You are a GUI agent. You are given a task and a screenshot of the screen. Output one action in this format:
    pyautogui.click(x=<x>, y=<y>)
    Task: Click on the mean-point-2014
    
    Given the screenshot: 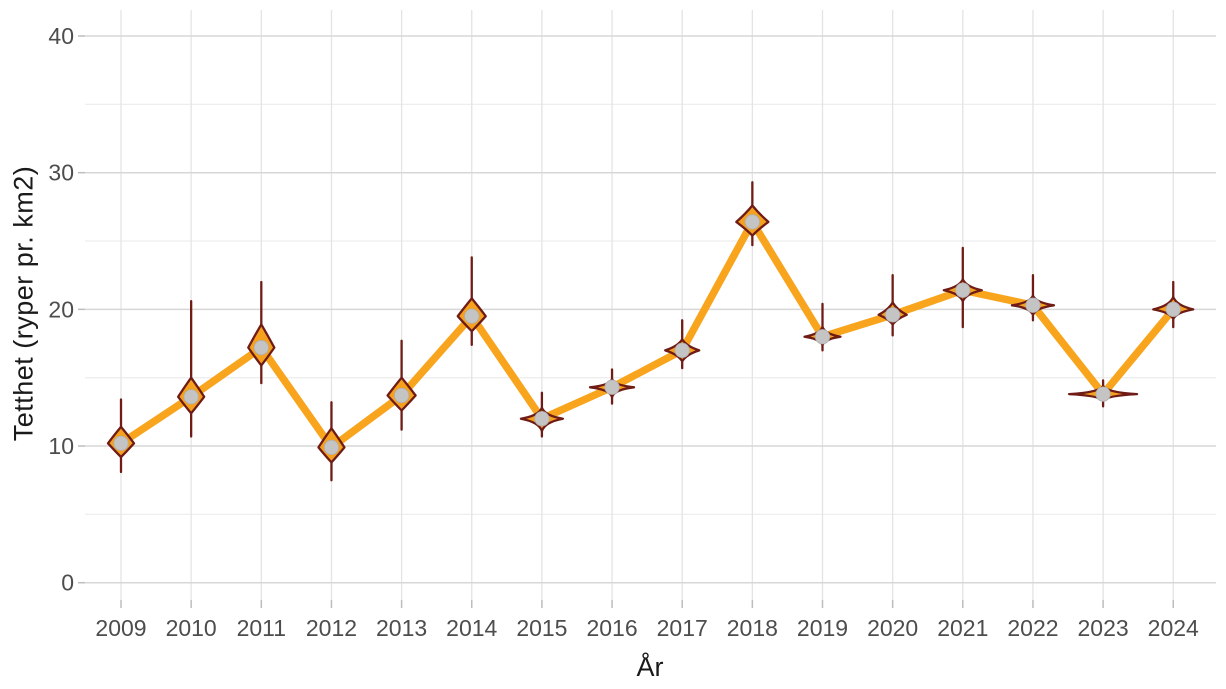 What is the action you would take?
    pyautogui.click(x=472, y=316)
    